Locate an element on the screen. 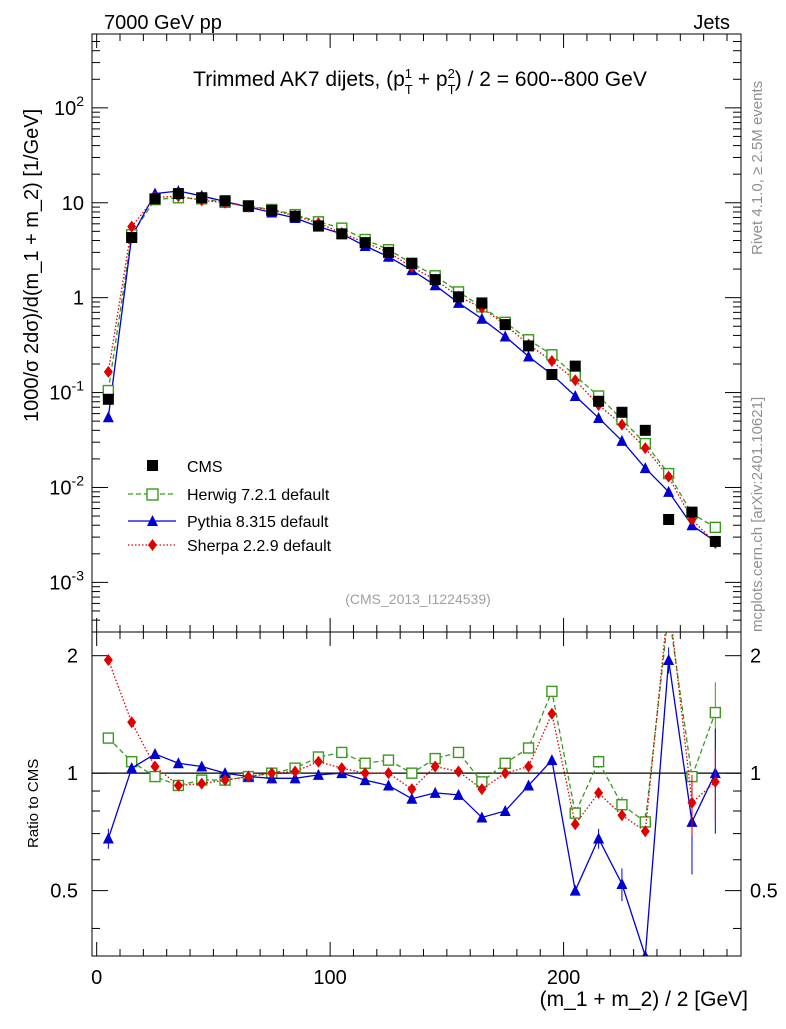 This screenshot has width=786, height=1029. title-prefix: Trimmed AK7 dijets, (p is located at coordinates (299, 79).